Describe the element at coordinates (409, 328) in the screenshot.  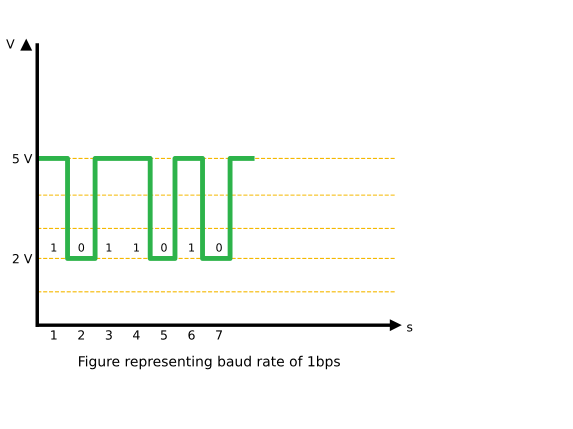
I see `x-axis-title: s` at that location.